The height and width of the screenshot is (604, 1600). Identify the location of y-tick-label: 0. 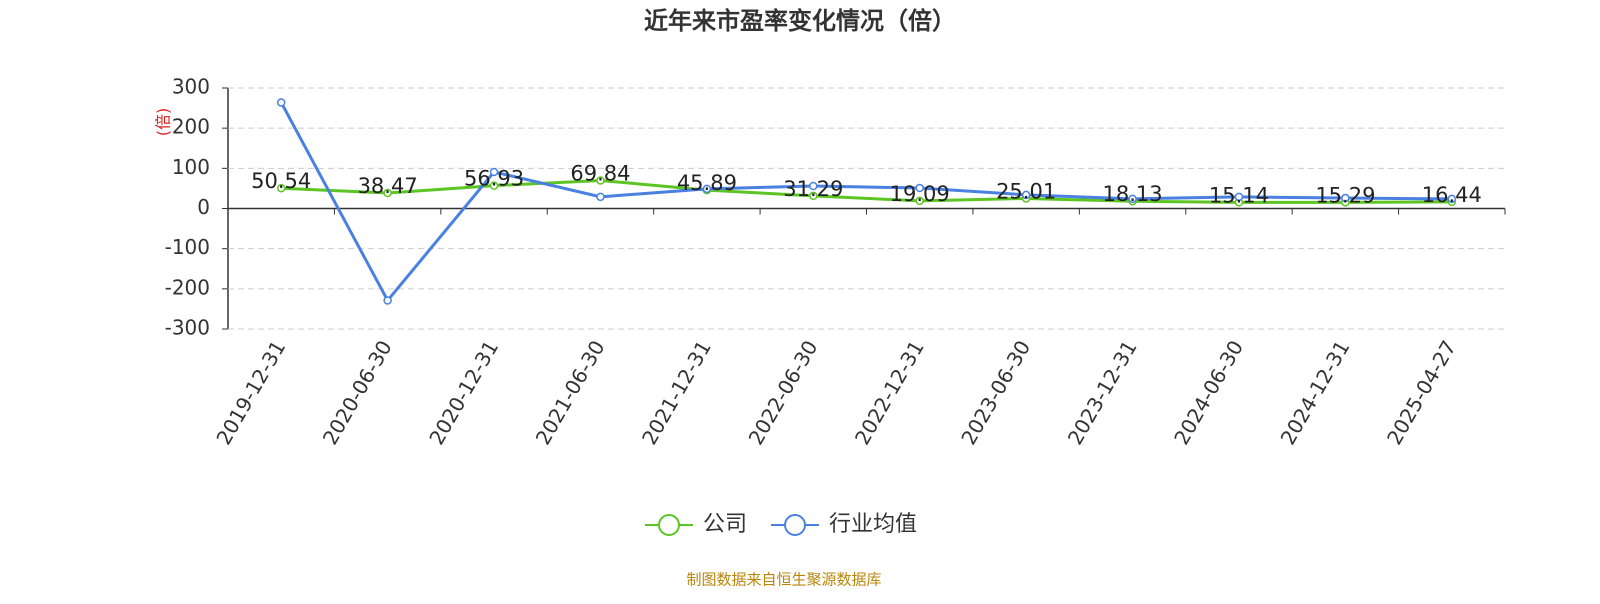
(203, 207).